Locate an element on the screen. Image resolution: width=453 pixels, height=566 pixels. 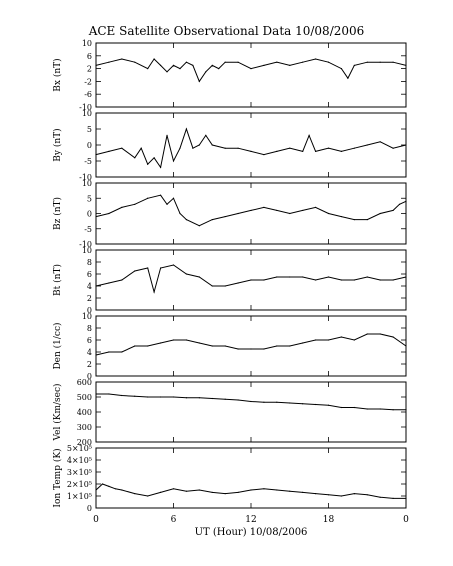
y-axis-label: Den (1/cc) is located at coordinates (57, 345).